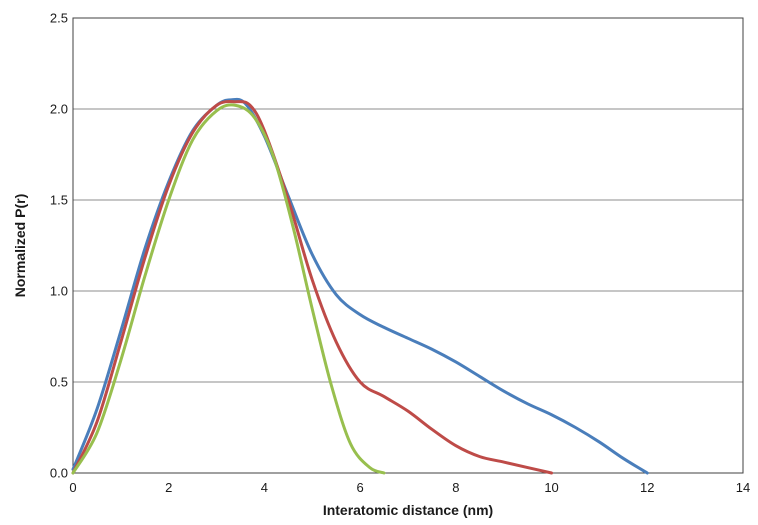  Describe the element at coordinates (743, 487) in the screenshot. I see `x-tick-label: 14` at that location.